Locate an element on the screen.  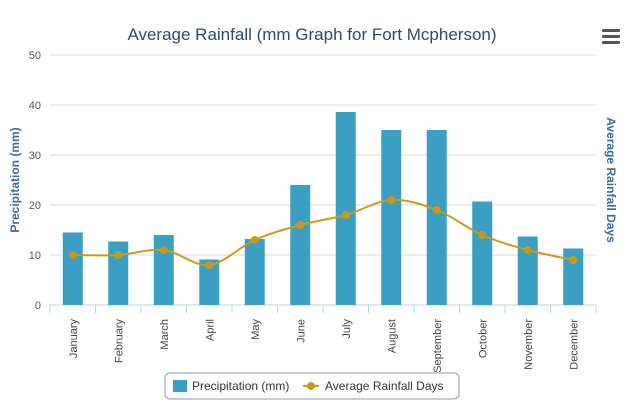
x-tick-label: February is located at coordinates (119, 341).